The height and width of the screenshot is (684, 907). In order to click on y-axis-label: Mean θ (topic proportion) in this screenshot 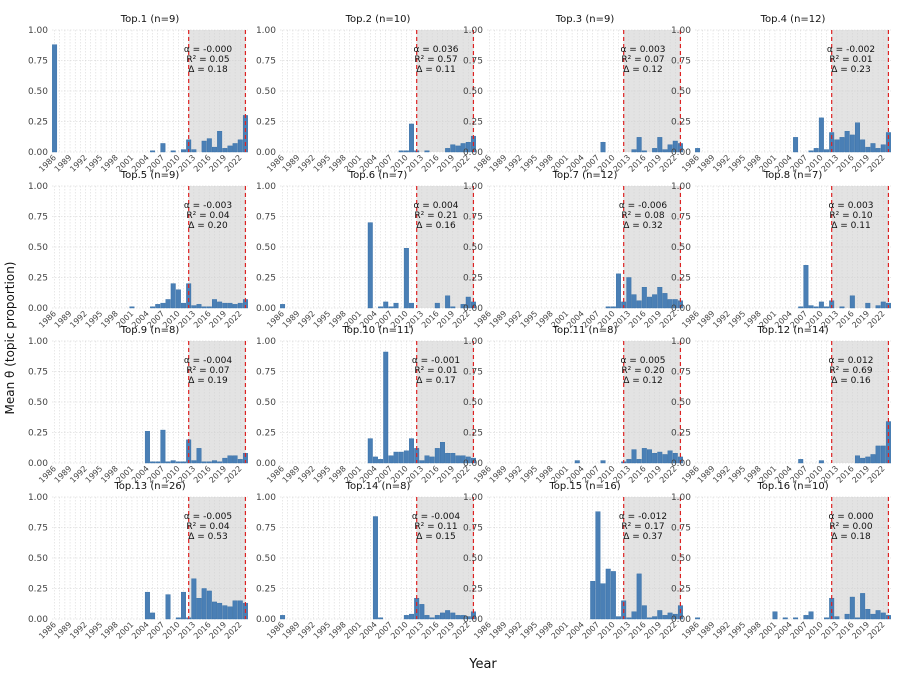, I will do `click(10, 338)`.